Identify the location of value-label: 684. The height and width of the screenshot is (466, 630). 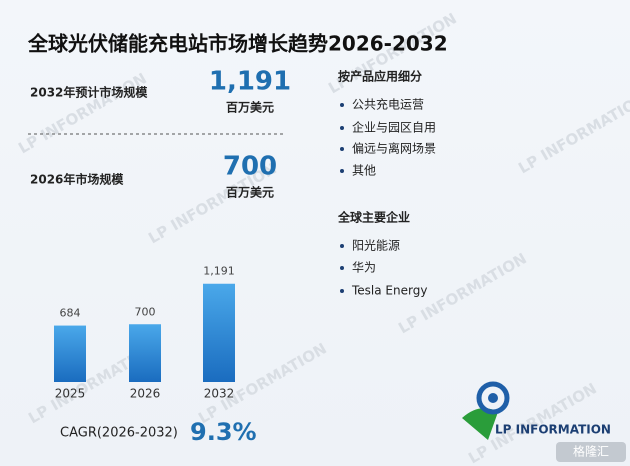
(70, 313).